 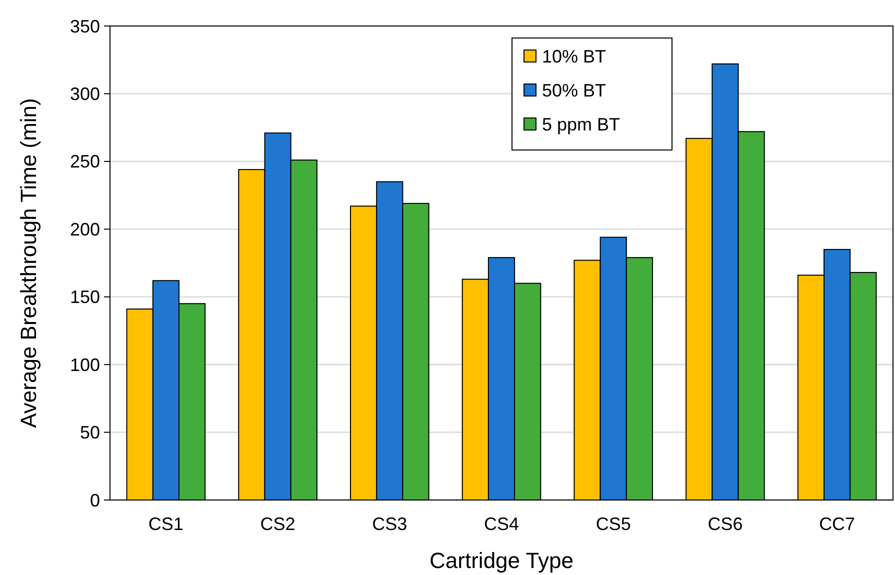 What do you see at coordinates (95, 500) in the screenshot?
I see `y-tick-label: 0` at bounding box center [95, 500].